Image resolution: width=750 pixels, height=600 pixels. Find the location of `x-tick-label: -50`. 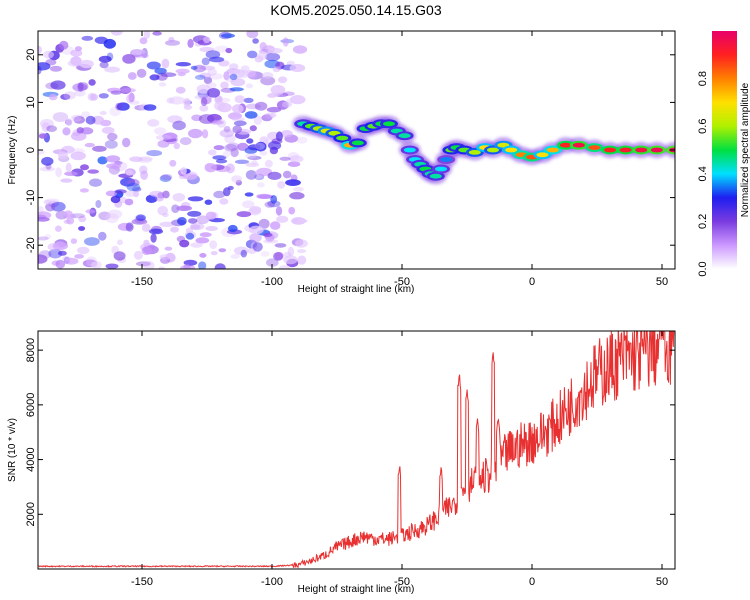

x-tick-label: -50 is located at coordinates (402, 282).